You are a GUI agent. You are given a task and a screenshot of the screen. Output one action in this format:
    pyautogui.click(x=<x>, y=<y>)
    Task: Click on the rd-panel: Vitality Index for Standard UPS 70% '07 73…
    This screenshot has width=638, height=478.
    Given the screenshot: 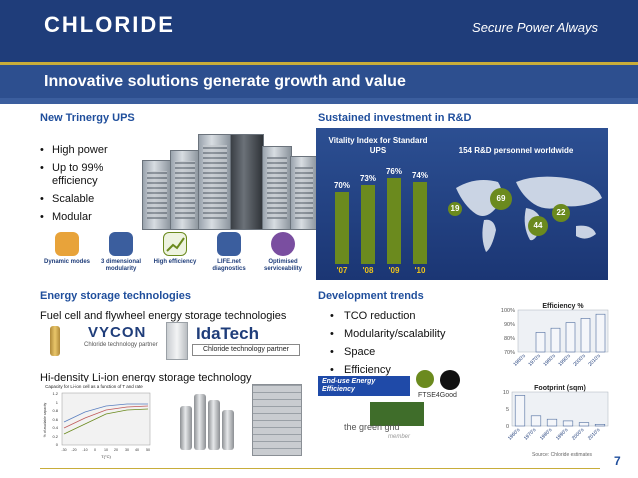 What is the action you would take?
    pyautogui.click(x=462, y=204)
    